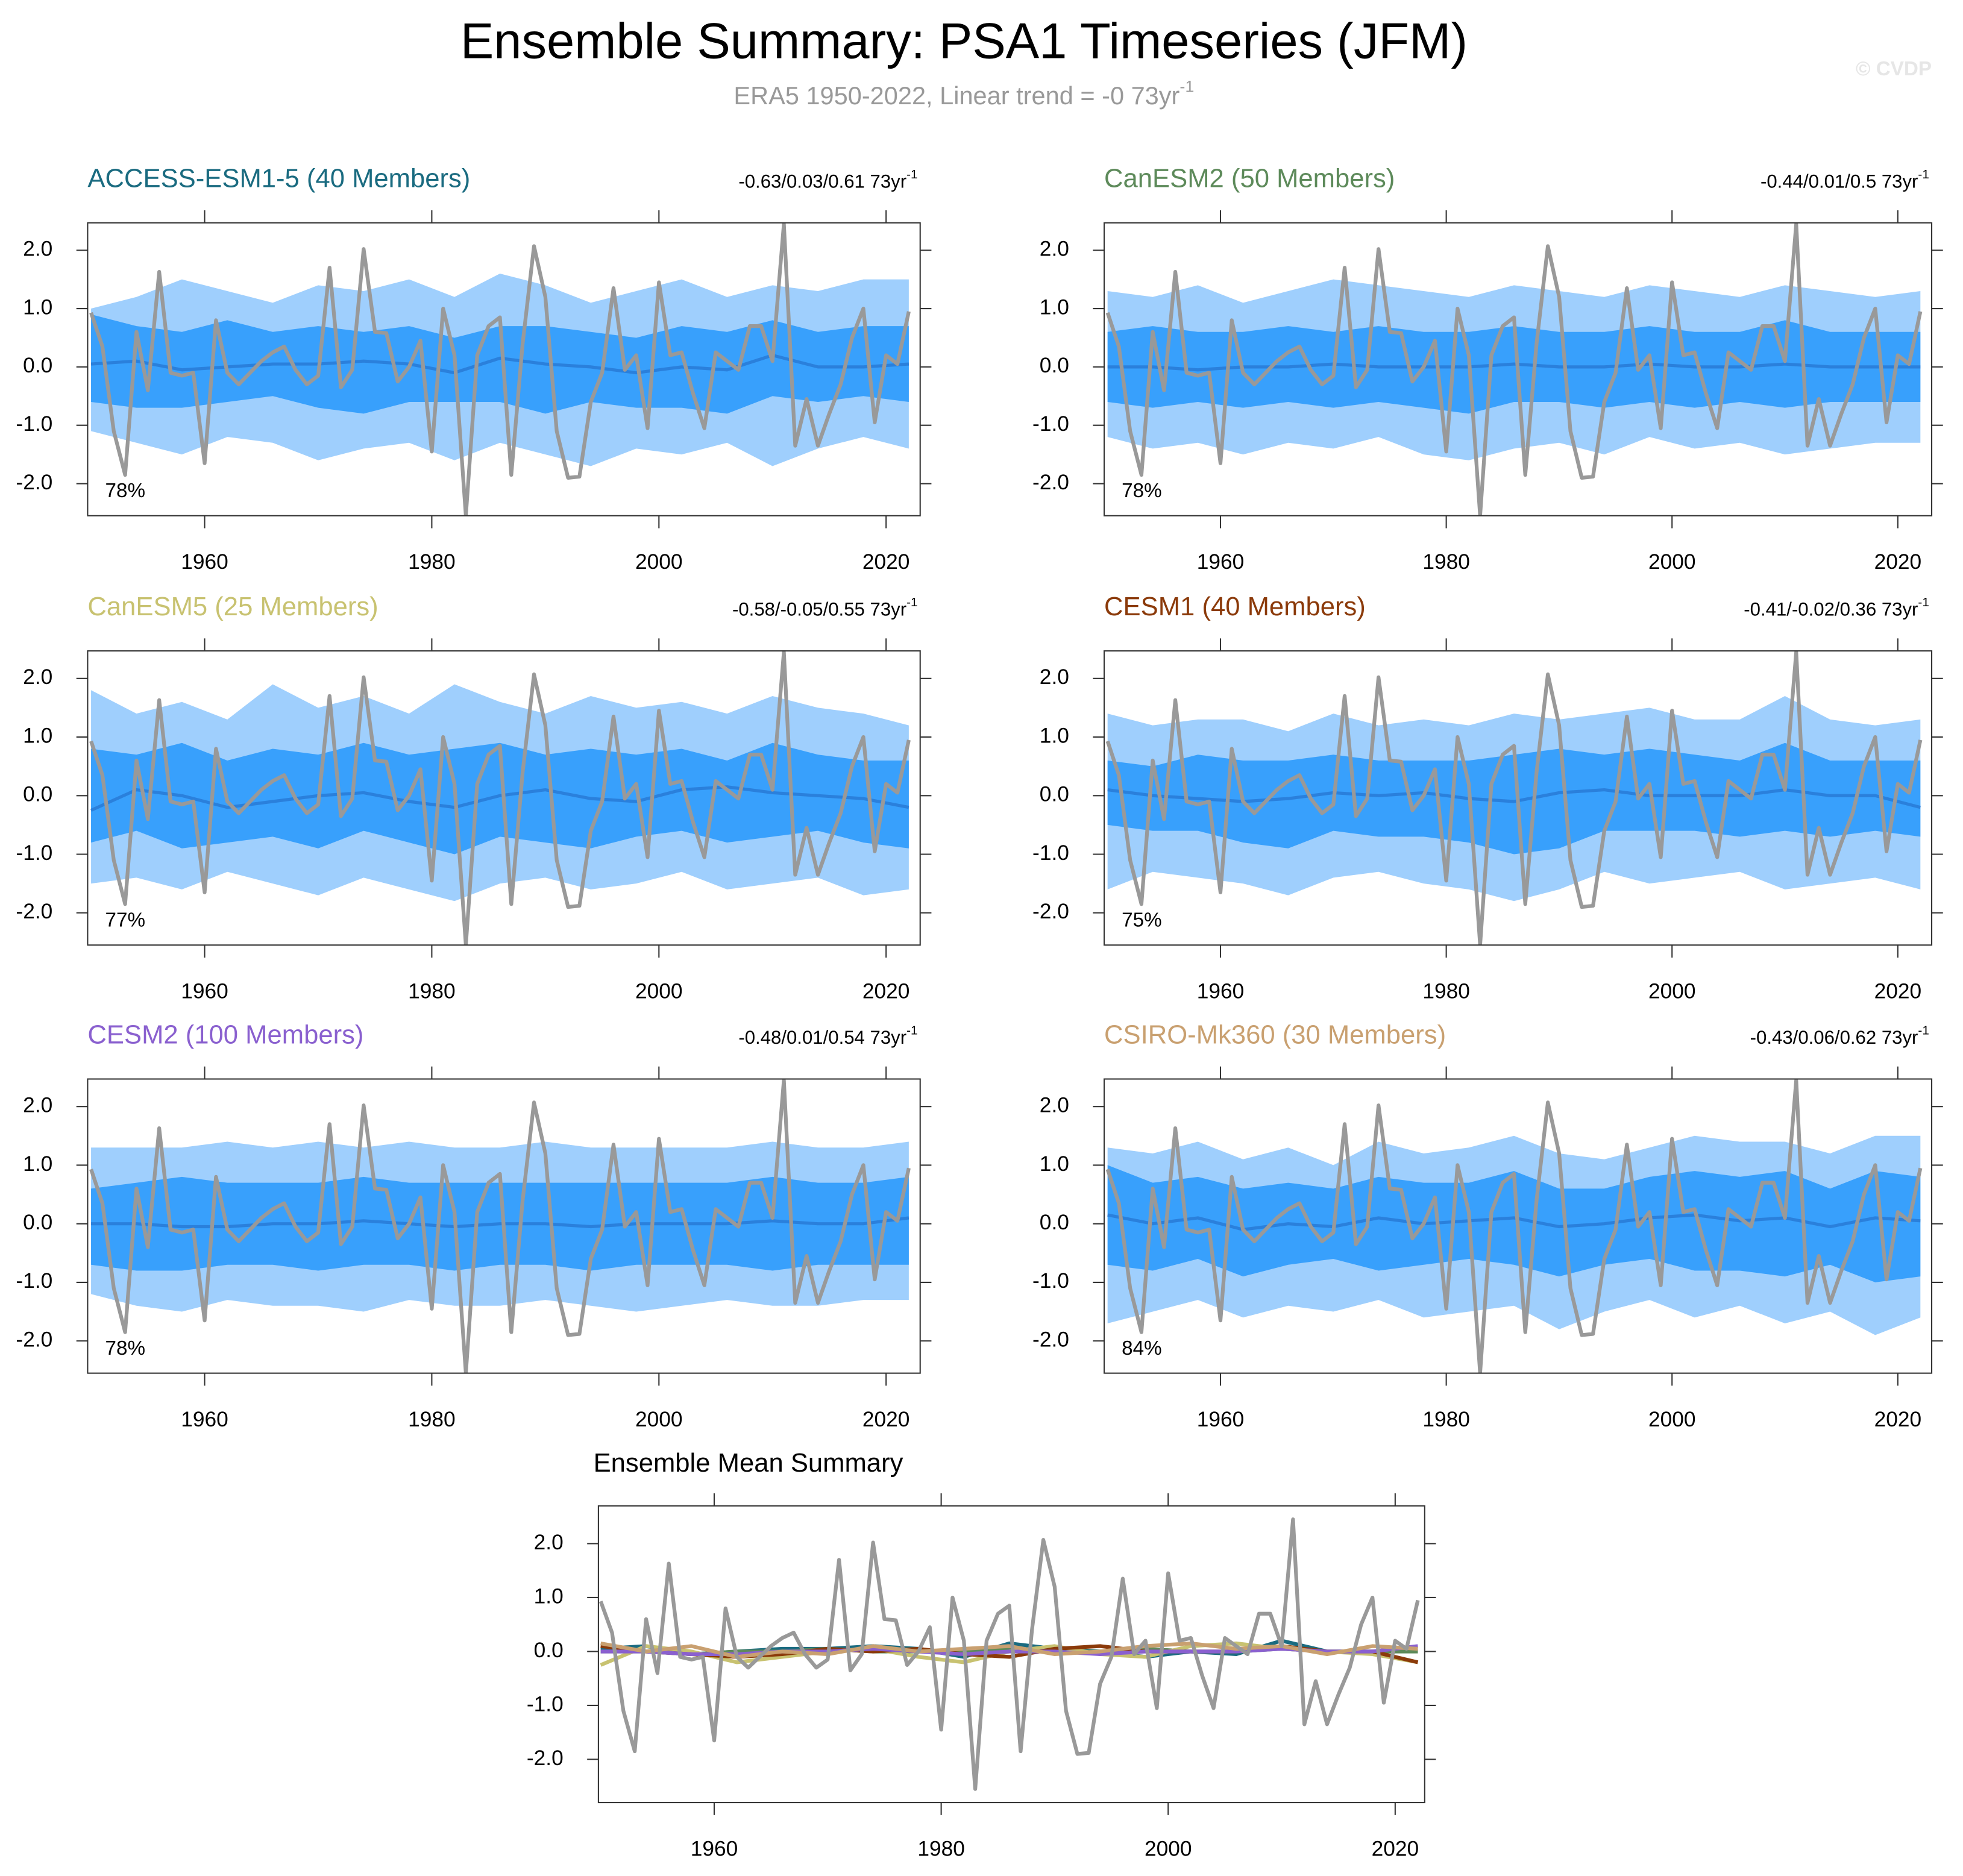 This screenshot has height=1876, width=1963. What do you see at coordinates (1836, 608) in the screenshot?
I see `trend-label: -0.41/-0.02/0.36 73yr-1` at bounding box center [1836, 608].